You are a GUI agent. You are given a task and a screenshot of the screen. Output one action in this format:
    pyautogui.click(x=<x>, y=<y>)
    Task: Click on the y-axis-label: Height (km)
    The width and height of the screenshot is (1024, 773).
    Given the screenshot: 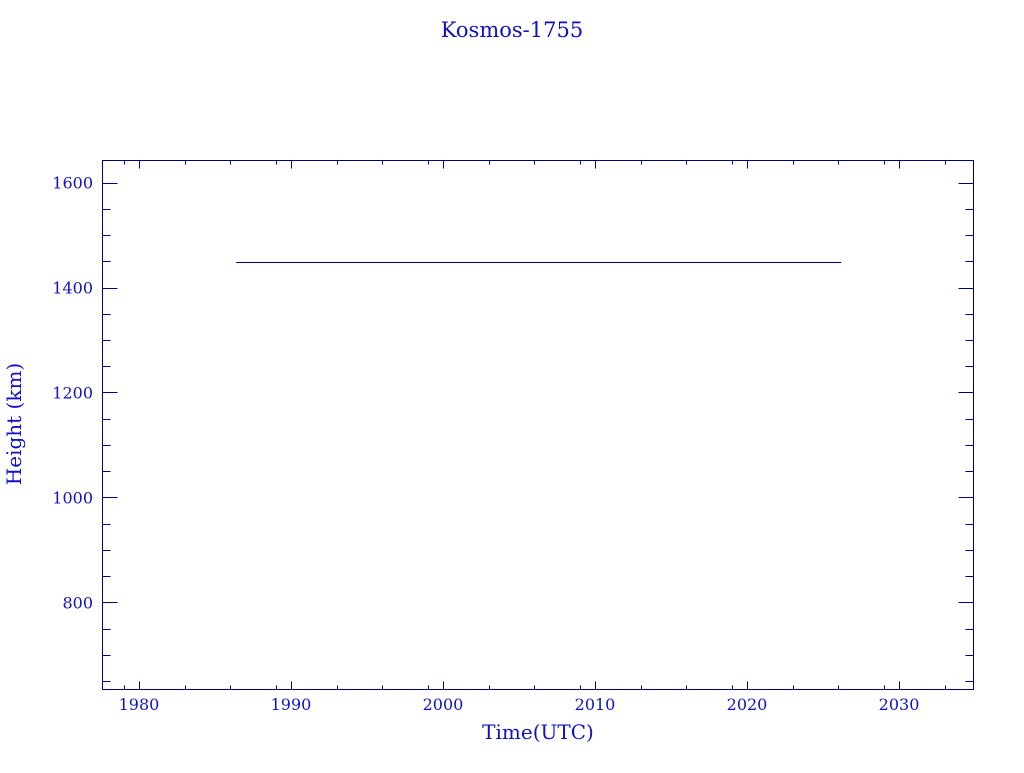 What is the action you would take?
    pyautogui.click(x=14, y=424)
    